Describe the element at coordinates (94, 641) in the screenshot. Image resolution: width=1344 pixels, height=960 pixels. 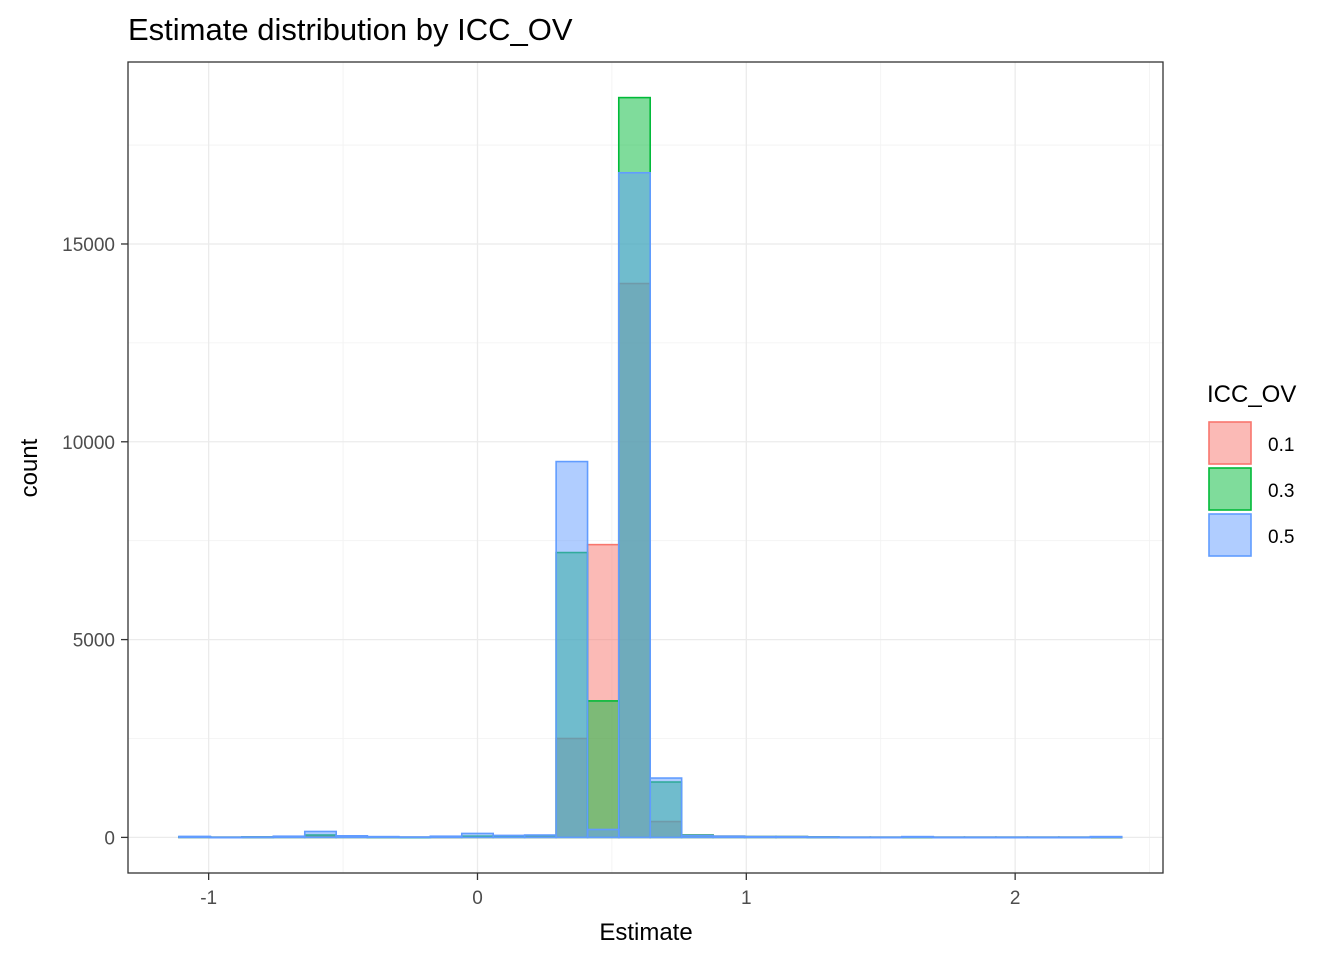
I see `y-tick-label: 5000` at that location.